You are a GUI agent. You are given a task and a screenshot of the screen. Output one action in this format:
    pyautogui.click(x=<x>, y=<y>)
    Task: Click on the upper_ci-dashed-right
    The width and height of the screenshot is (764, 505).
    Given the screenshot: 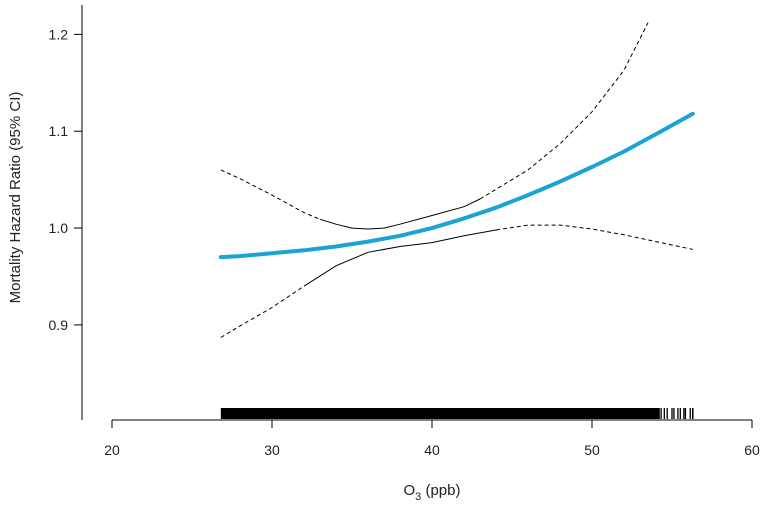 What is the action you would take?
    pyautogui.click(x=564, y=111)
    